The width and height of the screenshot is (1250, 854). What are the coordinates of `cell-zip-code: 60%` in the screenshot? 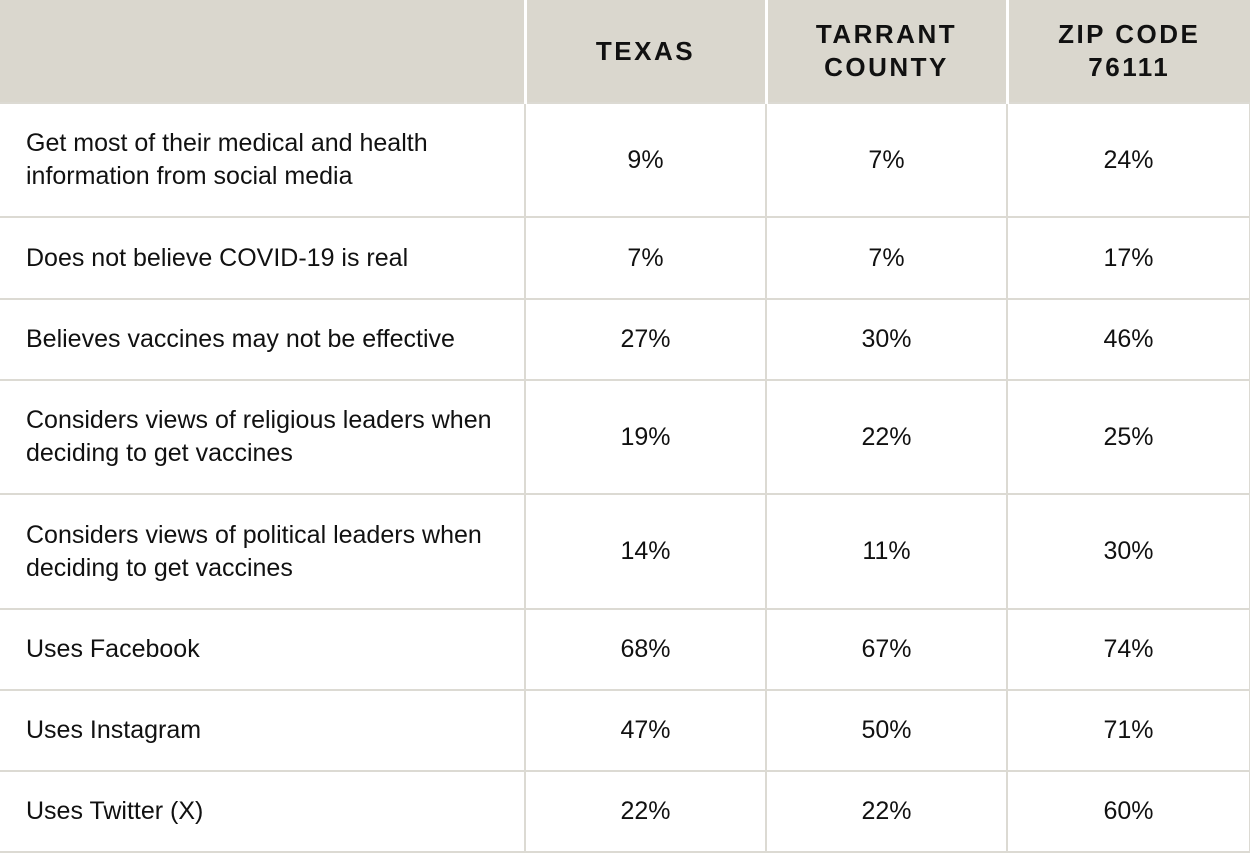 It's located at (1128, 811).